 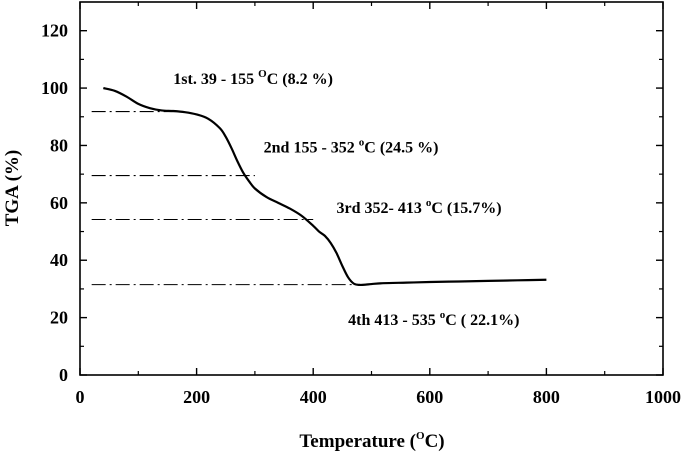 I want to click on x-axis-title-prefix: Temperature (, so click(x=357, y=441).